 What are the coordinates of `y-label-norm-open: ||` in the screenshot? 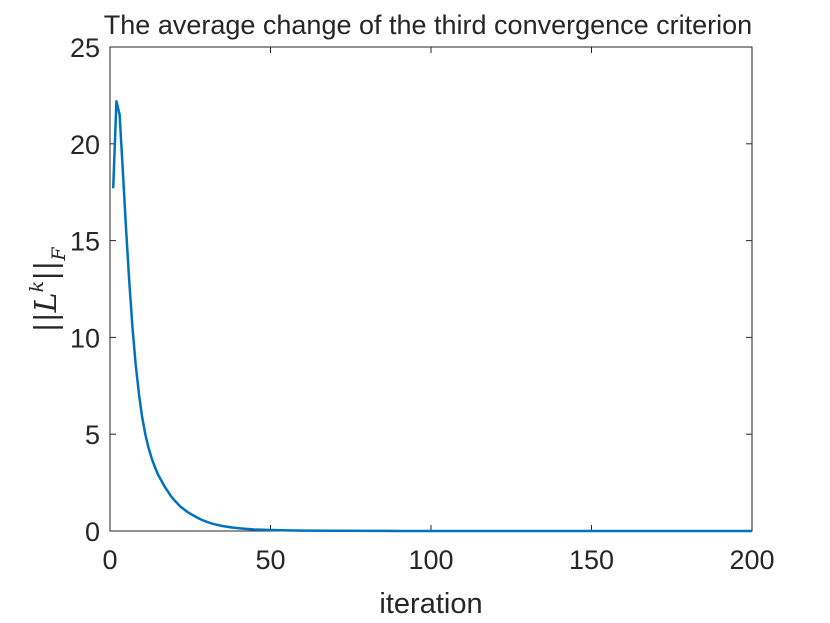 It's located at (46, 322).